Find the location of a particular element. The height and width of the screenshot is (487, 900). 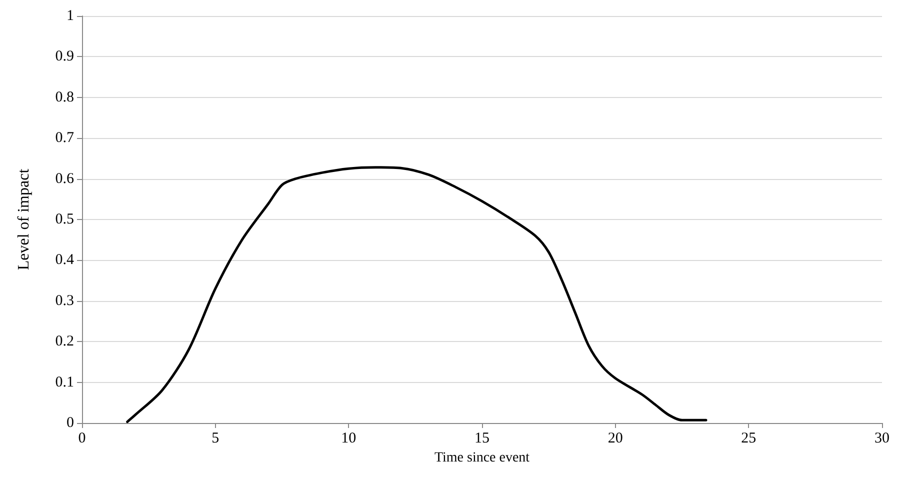

x-axis-title: Time since event is located at coordinates (482, 458).